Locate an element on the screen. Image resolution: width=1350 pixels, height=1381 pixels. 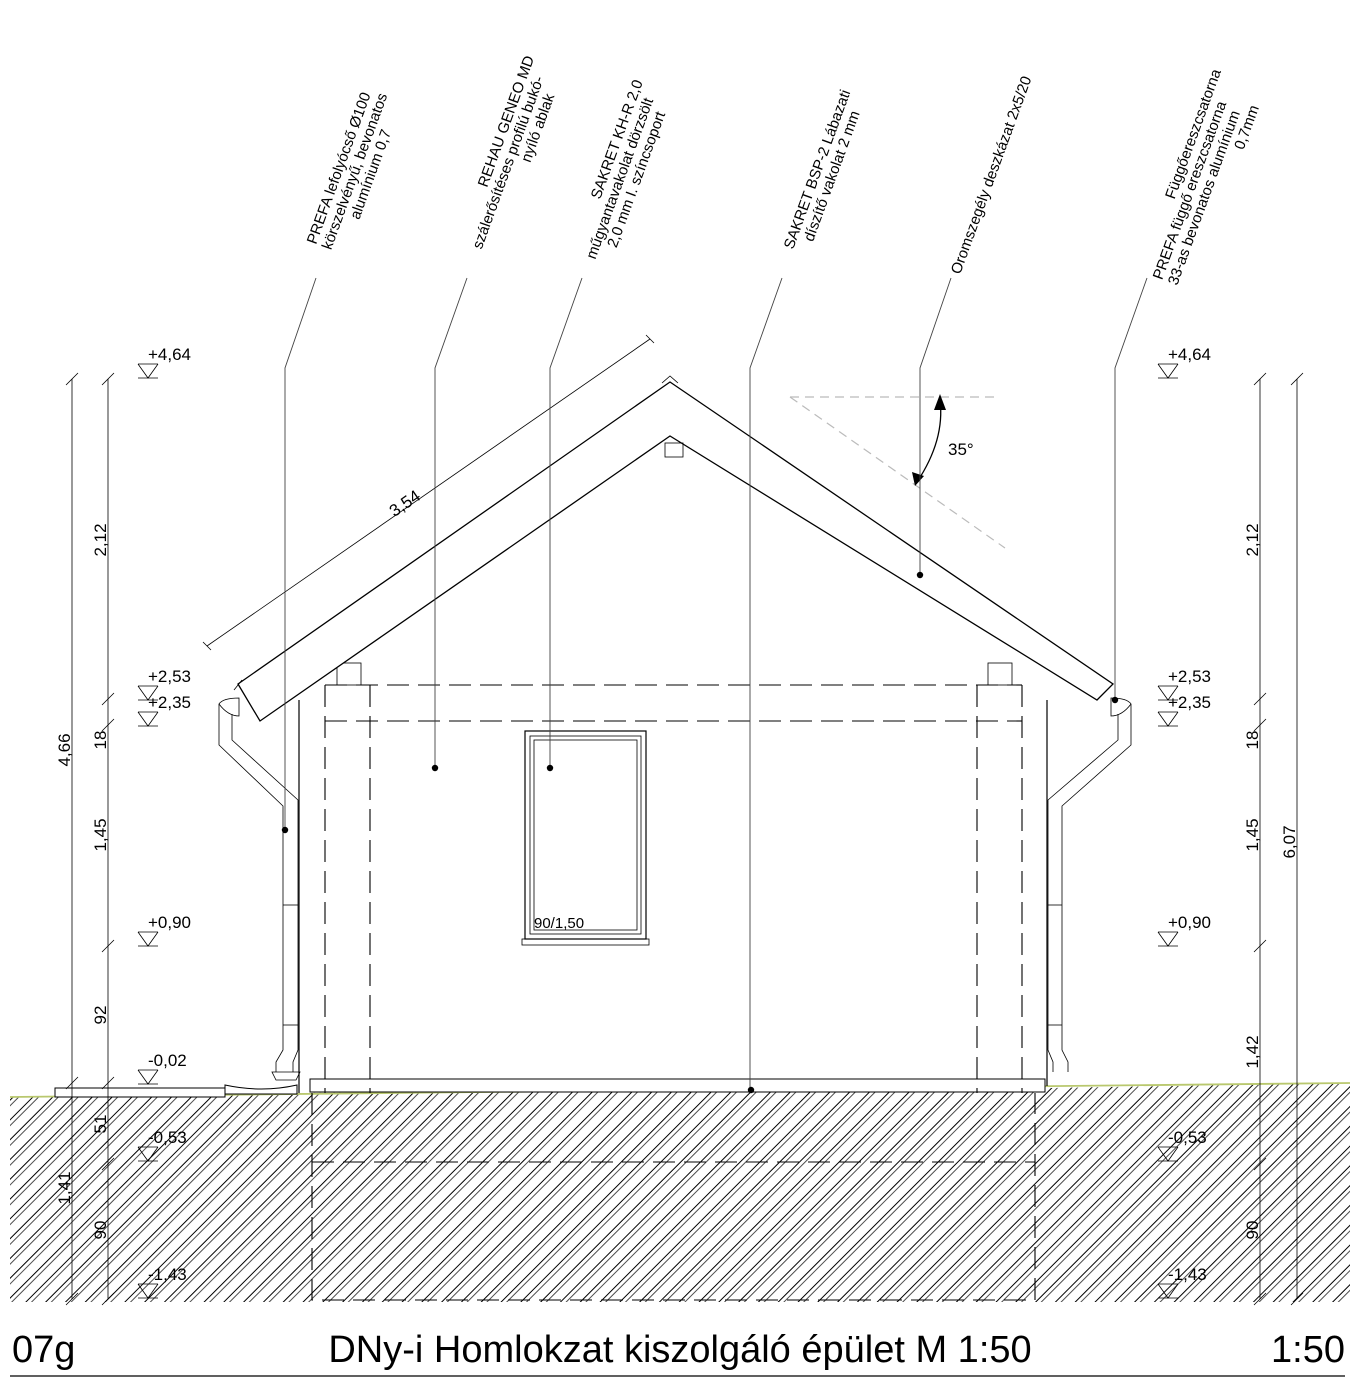
drain-splash is located at coordinates (261, 1089).